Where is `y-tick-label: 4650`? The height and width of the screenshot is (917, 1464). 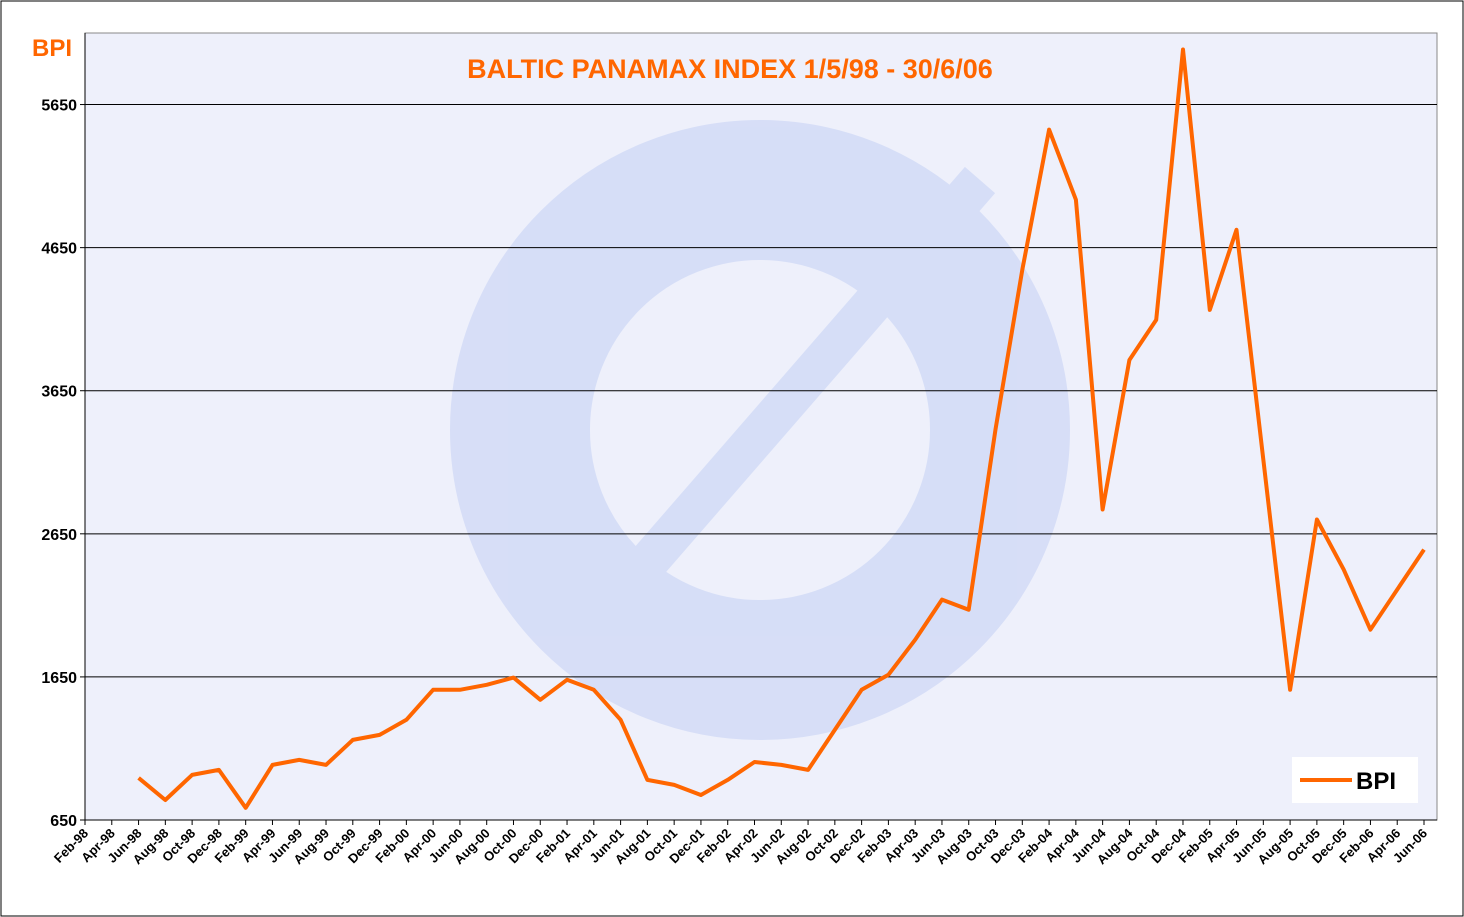 y-tick-label: 4650 is located at coordinates (59, 249).